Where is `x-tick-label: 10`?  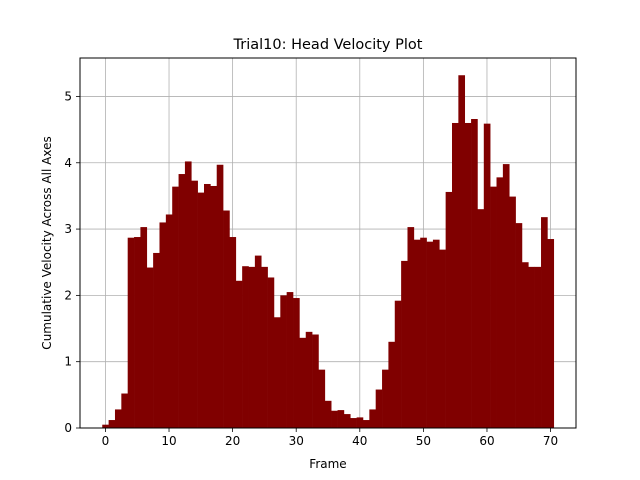
x-tick-label: 10 is located at coordinates (168, 441).